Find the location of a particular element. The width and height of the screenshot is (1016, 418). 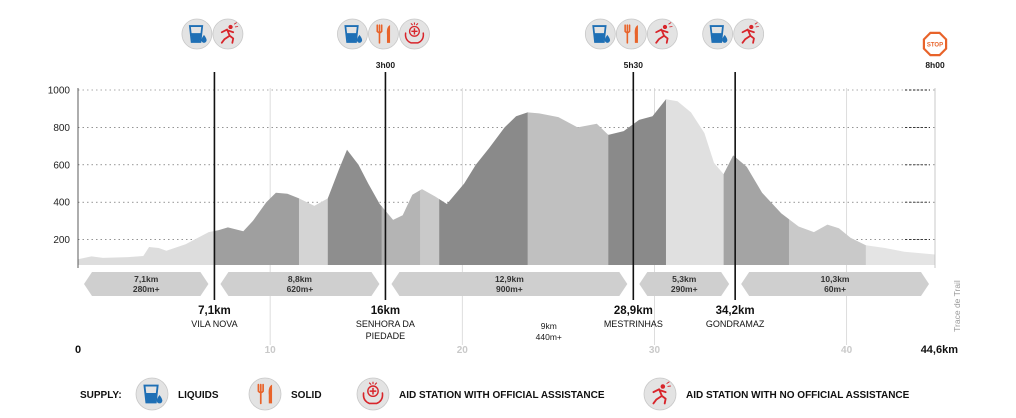

legend-label: AID STATION WITH OFFICIAL ASSISTANCE is located at coordinates (502, 395).